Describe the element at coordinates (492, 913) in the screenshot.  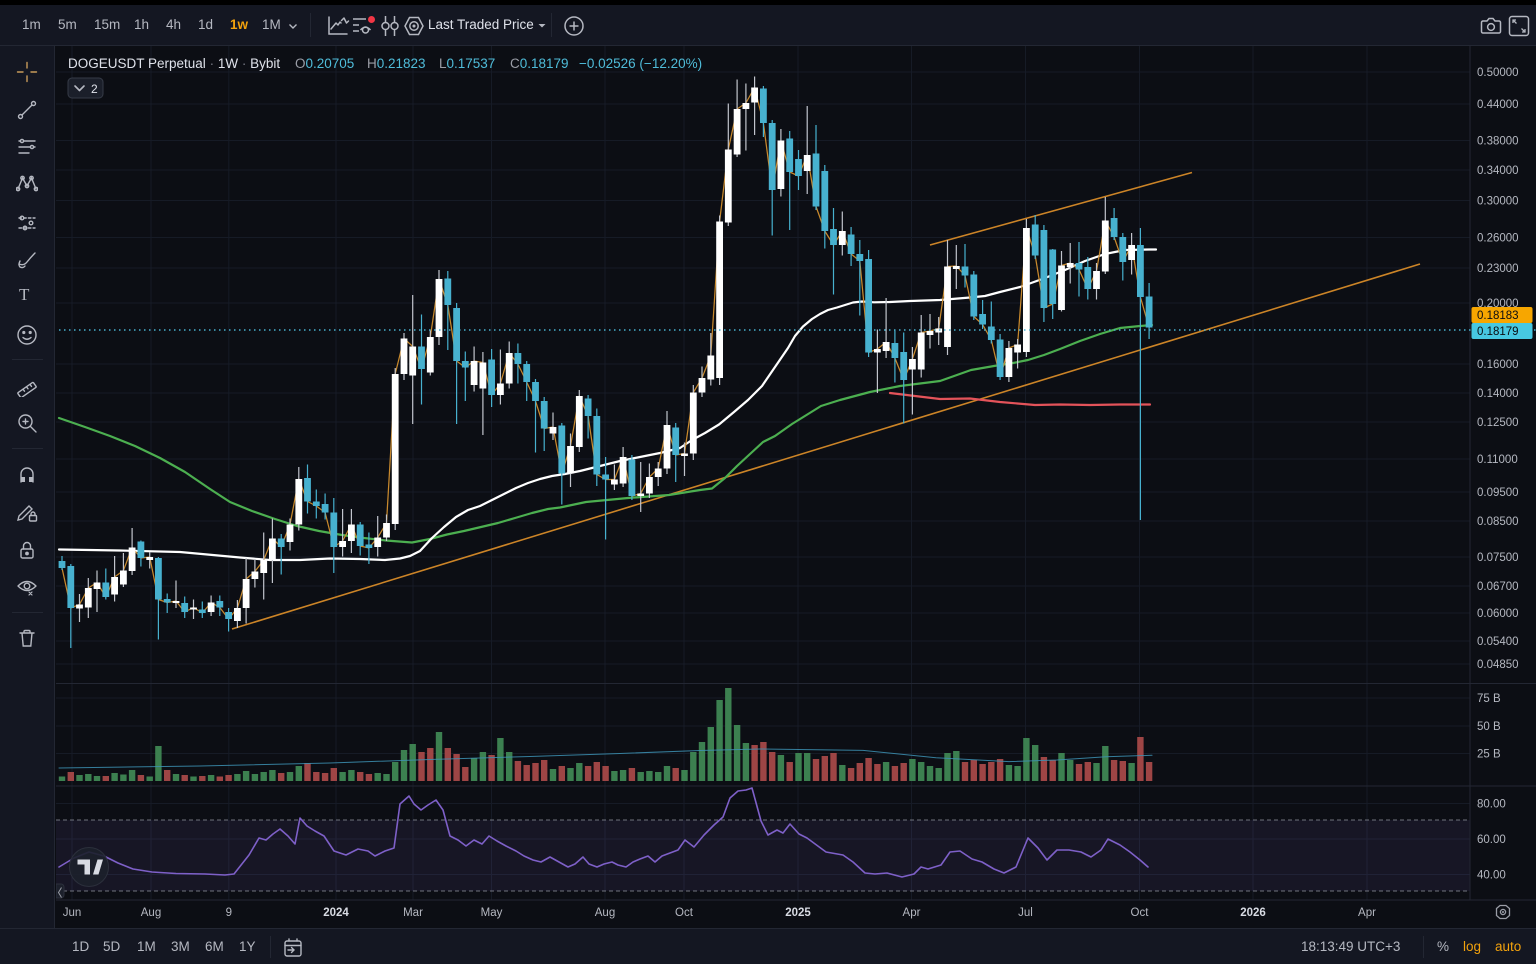
I see `svg-text: May` at that location.